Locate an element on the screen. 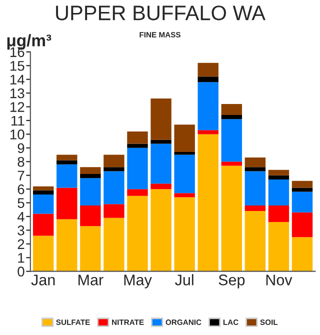 This screenshot has width=320, height=335. y-tick-label: 0 is located at coordinates (21, 271).